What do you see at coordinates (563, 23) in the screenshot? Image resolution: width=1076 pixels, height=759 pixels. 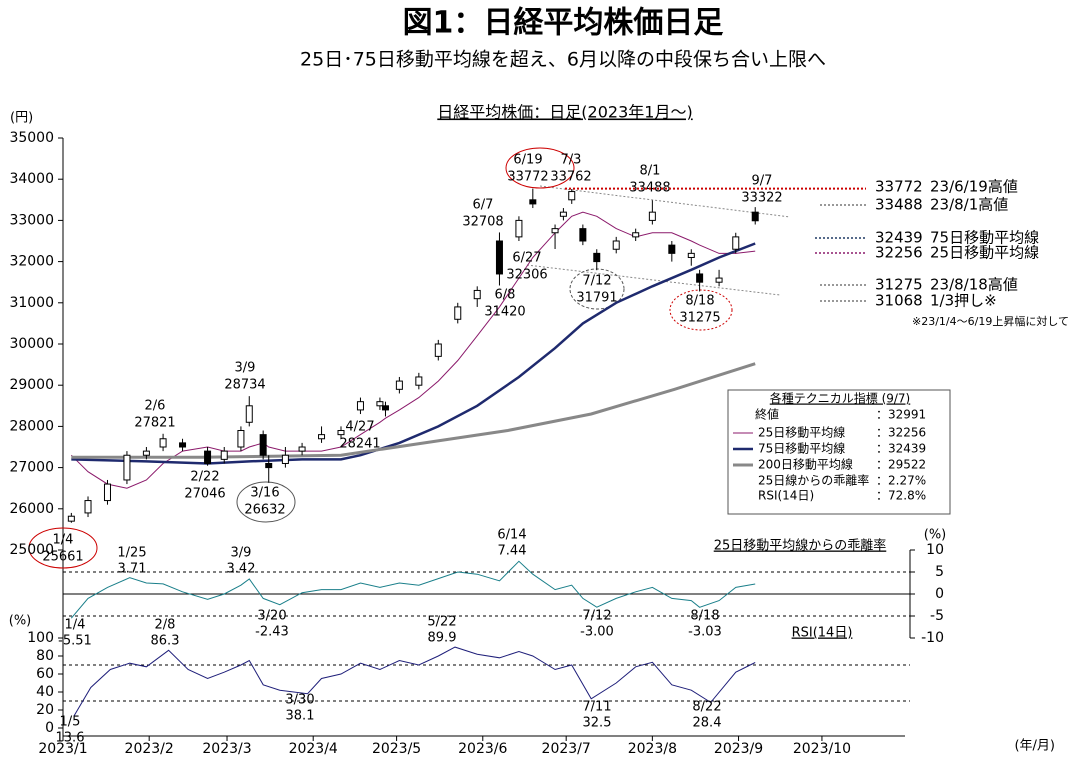 I see `title: 図1：日経平均株価日足` at bounding box center [563, 23].